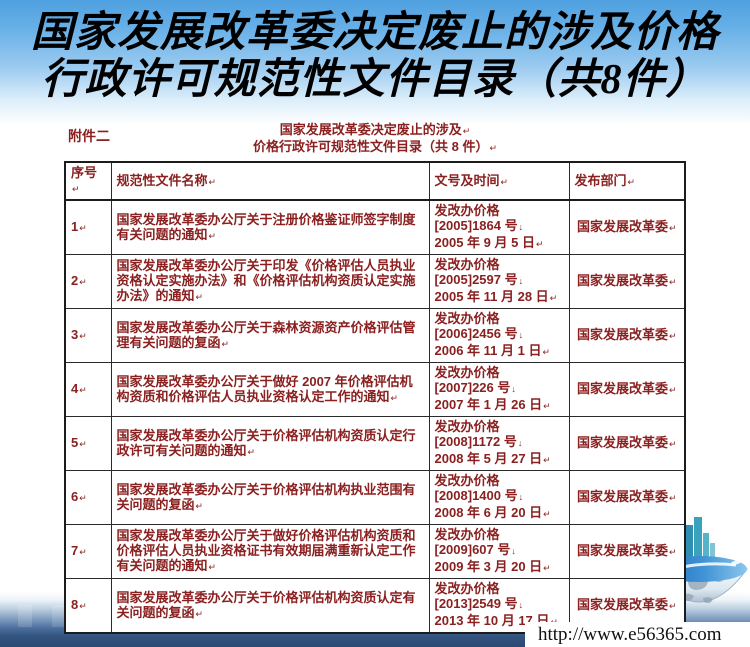 The height and width of the screenshot is (647, 750). What do you see at coordinates (499, 443) in the screenshot?
I see `doc-number-cell: 发改办价格 [2008]1172 号↓ 2008 年 5 月 27 日↵` at bounding box center [499, 443].